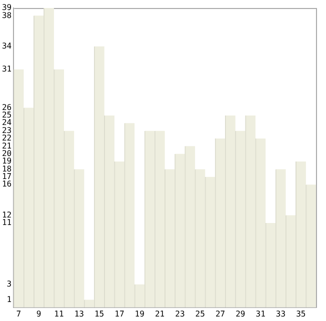  Describe the element at coordinates (39, 313) in the screenshot. I see `x-tick-label: 9` at that location.